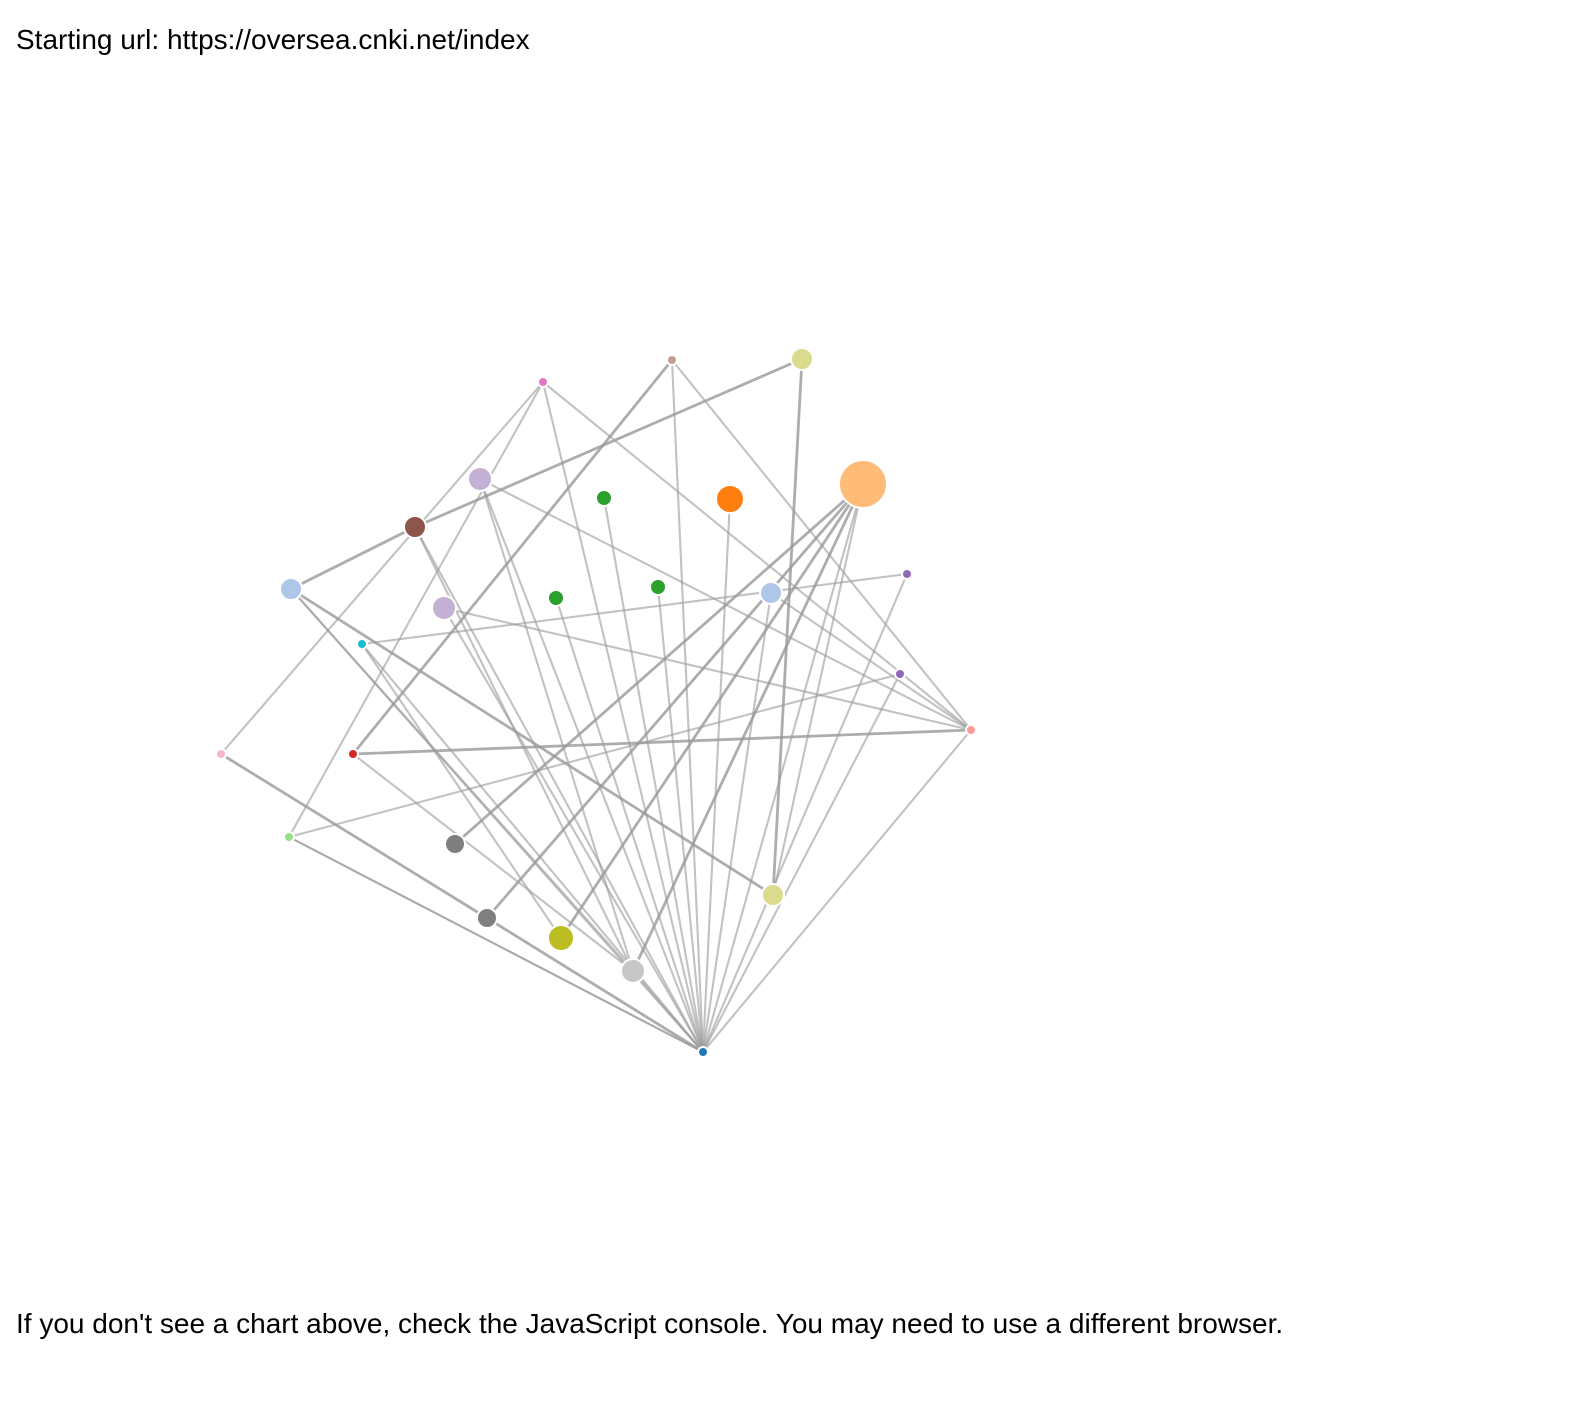 This screenshot has height=1412, width=1596. Describe the element at coordinates (680, 819) in the screenshot. I see `graph-link-green-3-hub` at that location.